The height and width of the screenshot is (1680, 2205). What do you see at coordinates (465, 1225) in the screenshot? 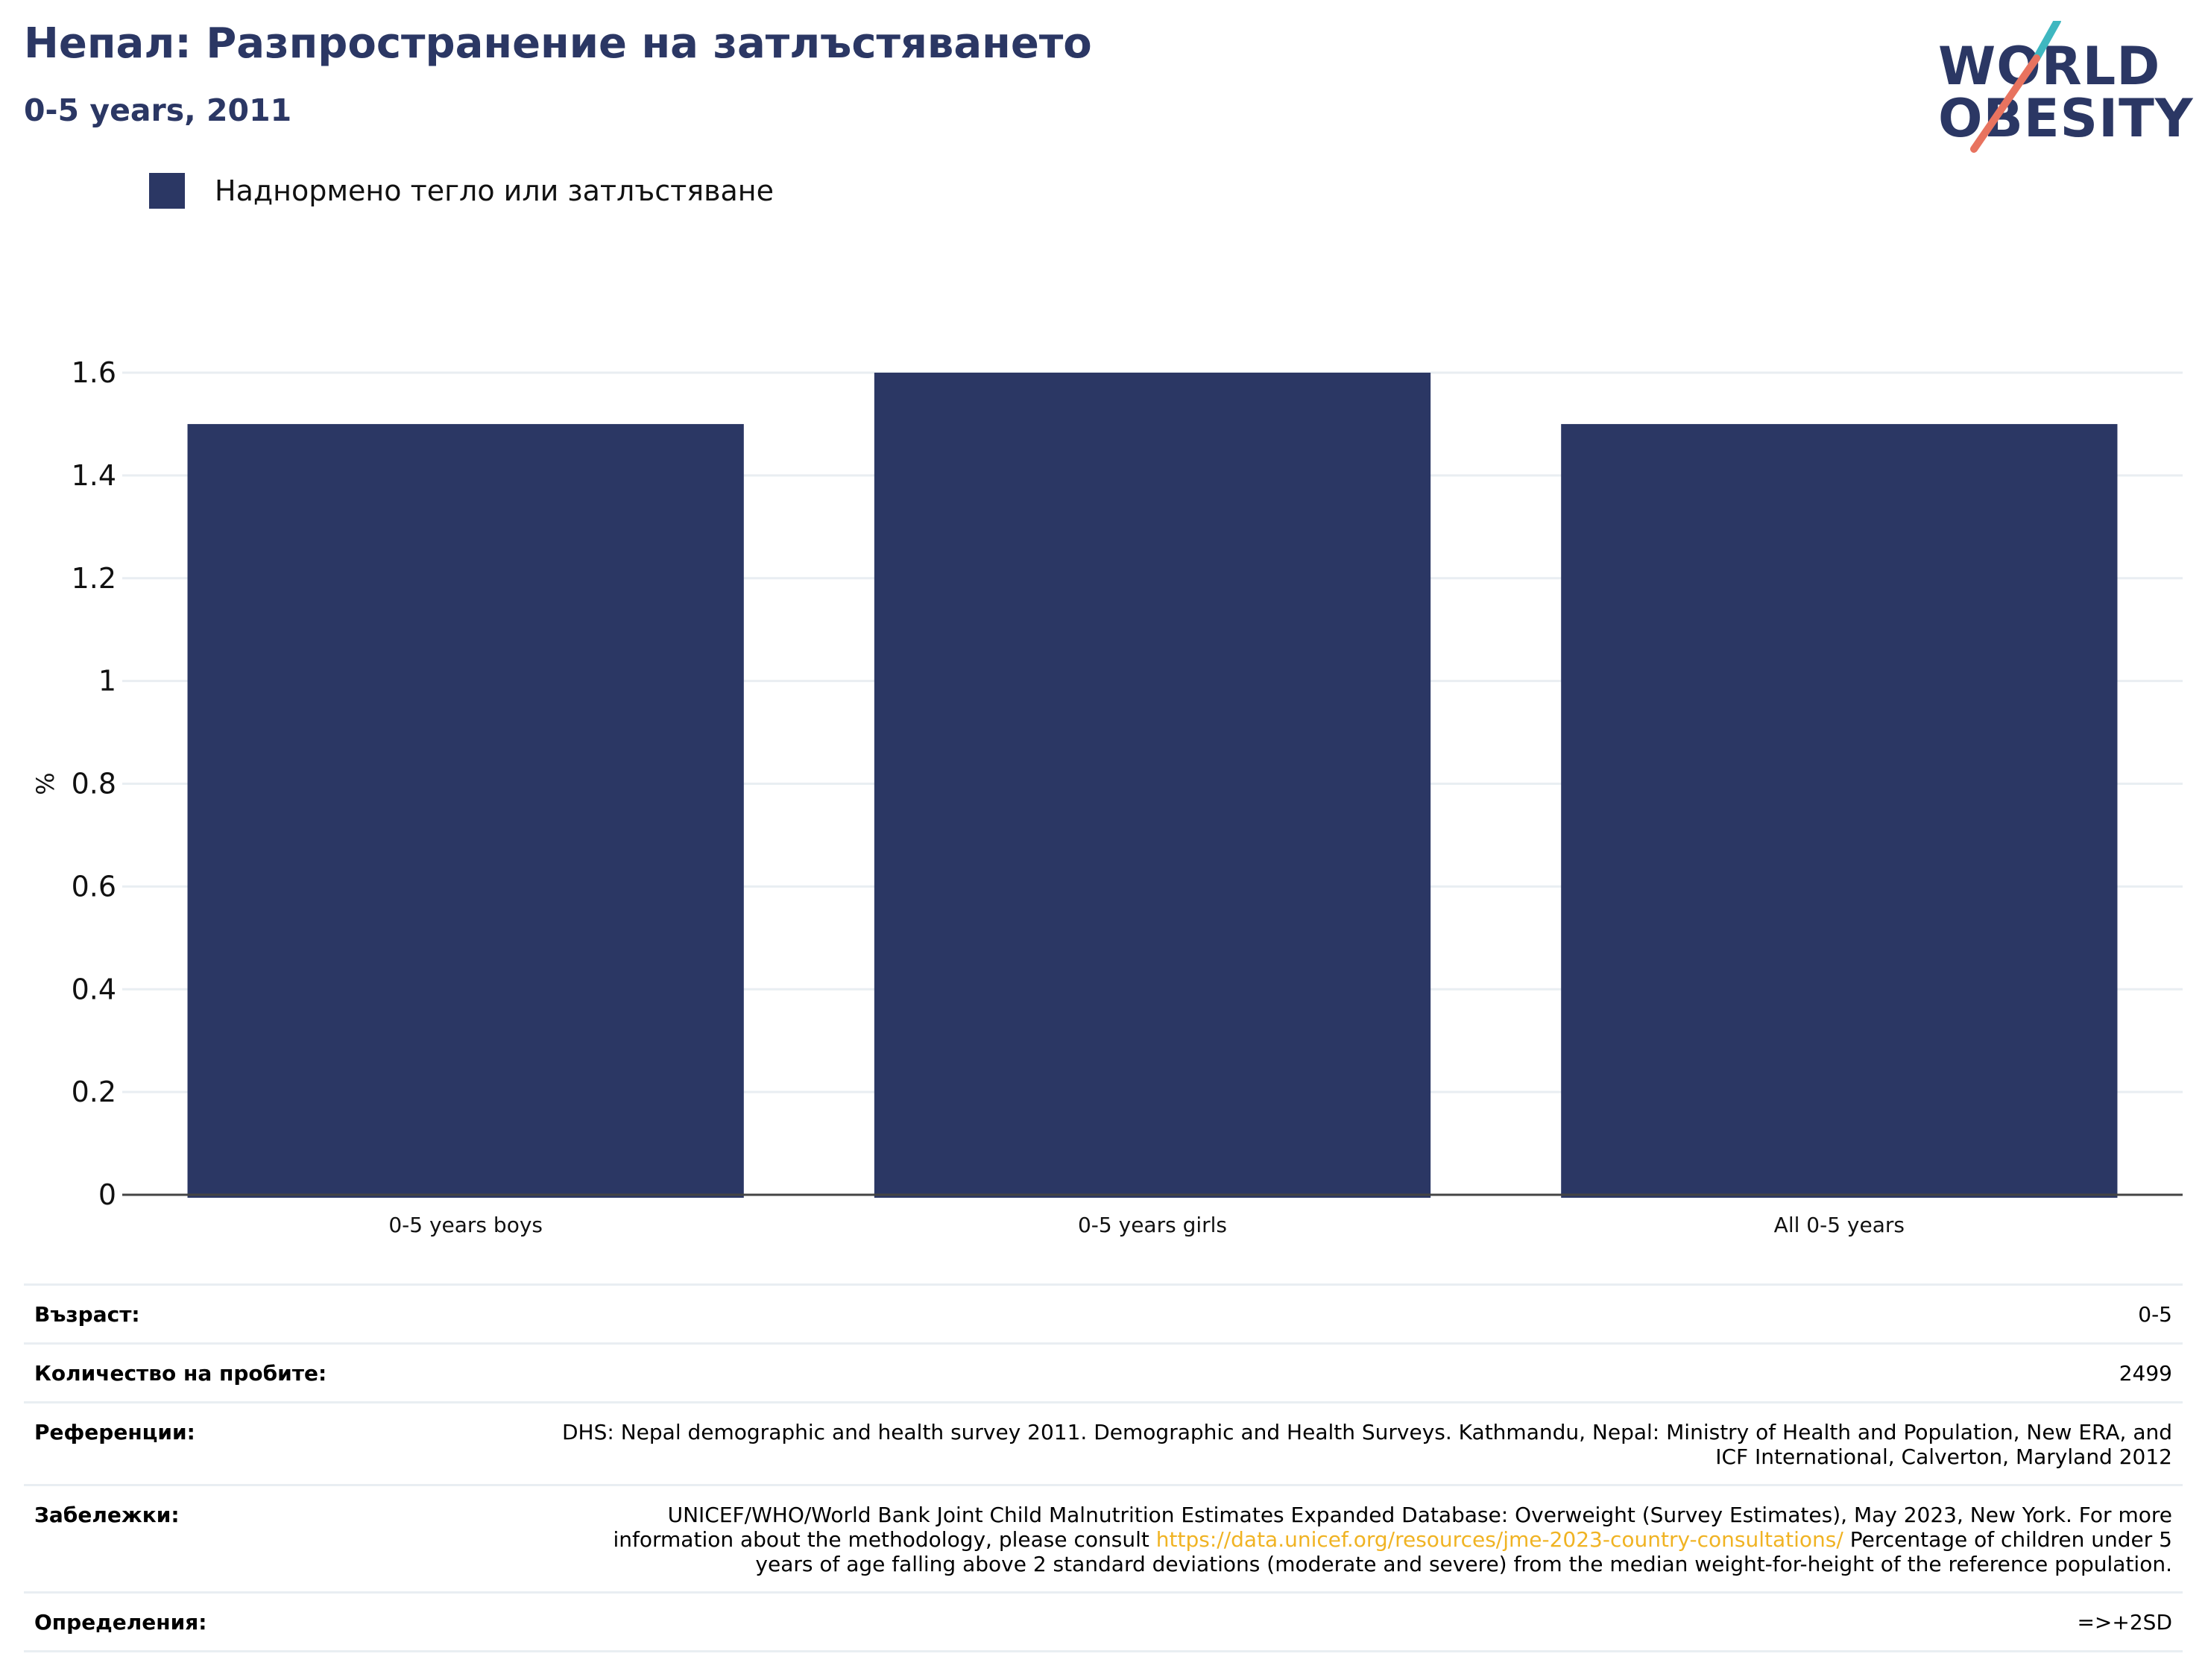
I see `x-tick-label: 0-5 years boys` at bounding box center [465, 1225].